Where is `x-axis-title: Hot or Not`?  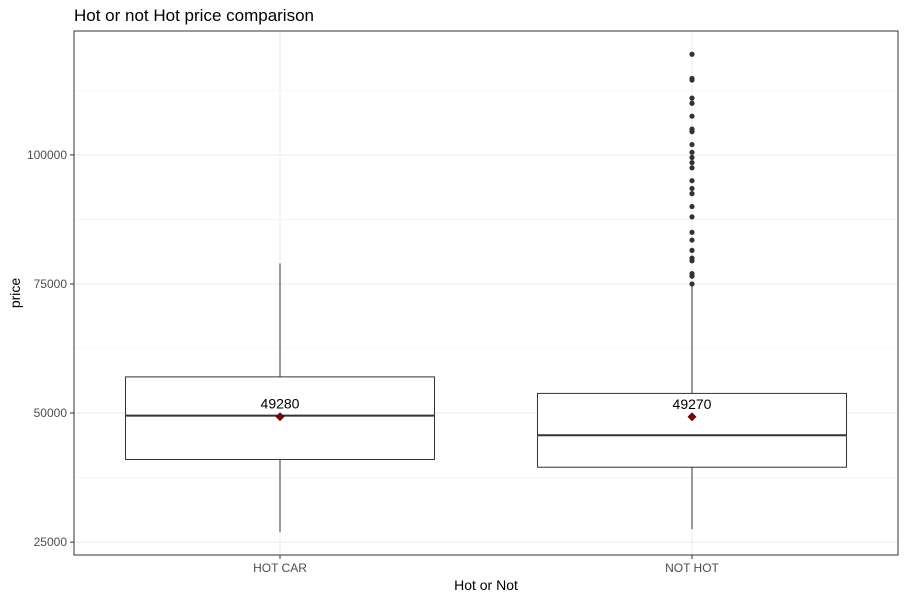
x-axis-title: Hot or Not is located at coordinates (486, 585).